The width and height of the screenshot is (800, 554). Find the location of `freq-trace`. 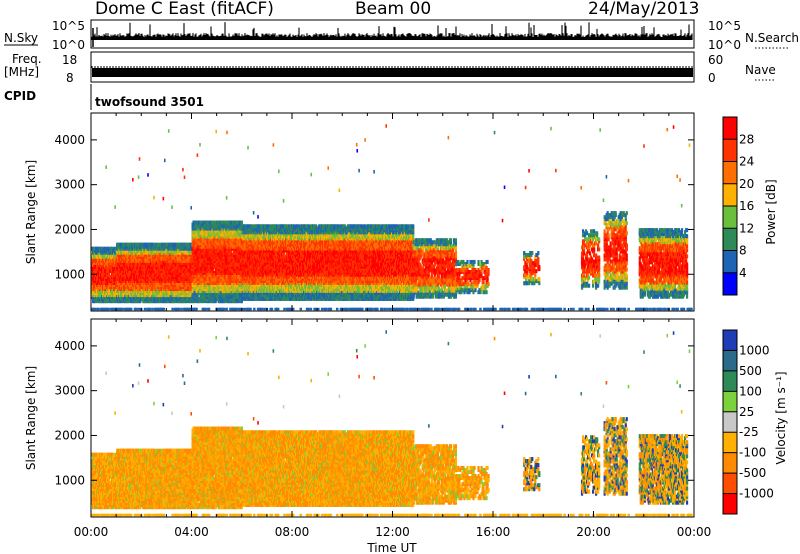

freq-trace is located at coordinates (392, 72).